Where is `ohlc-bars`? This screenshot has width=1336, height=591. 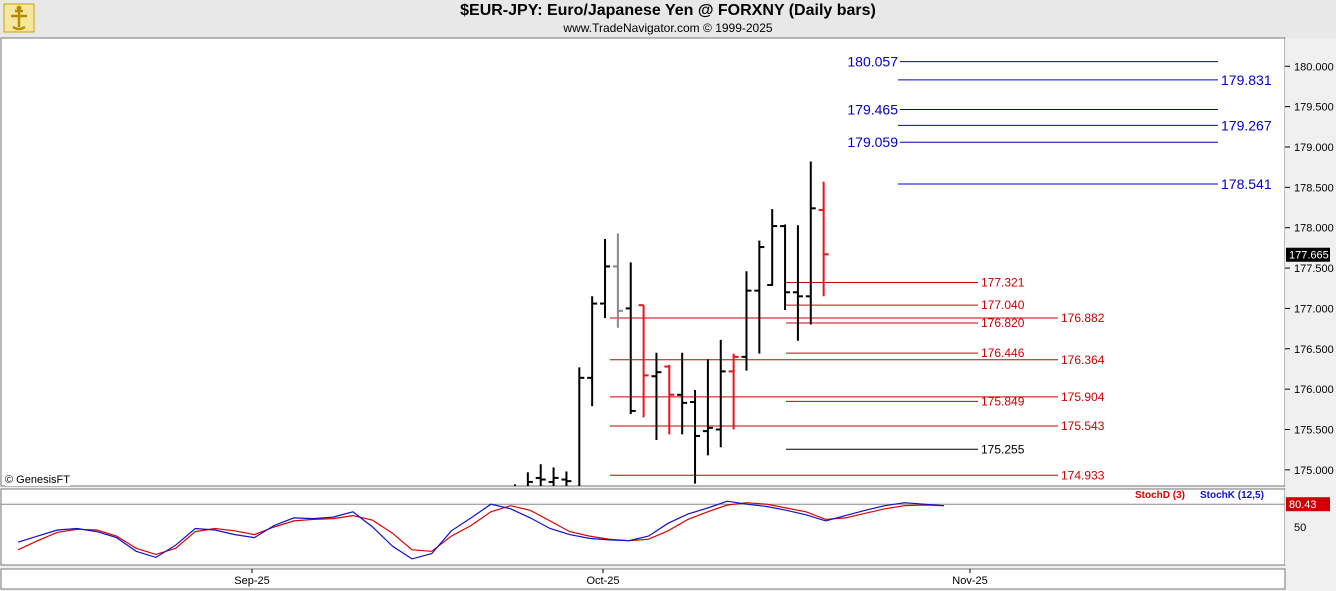 ohlc-bars is located at coordinates (671, 323).